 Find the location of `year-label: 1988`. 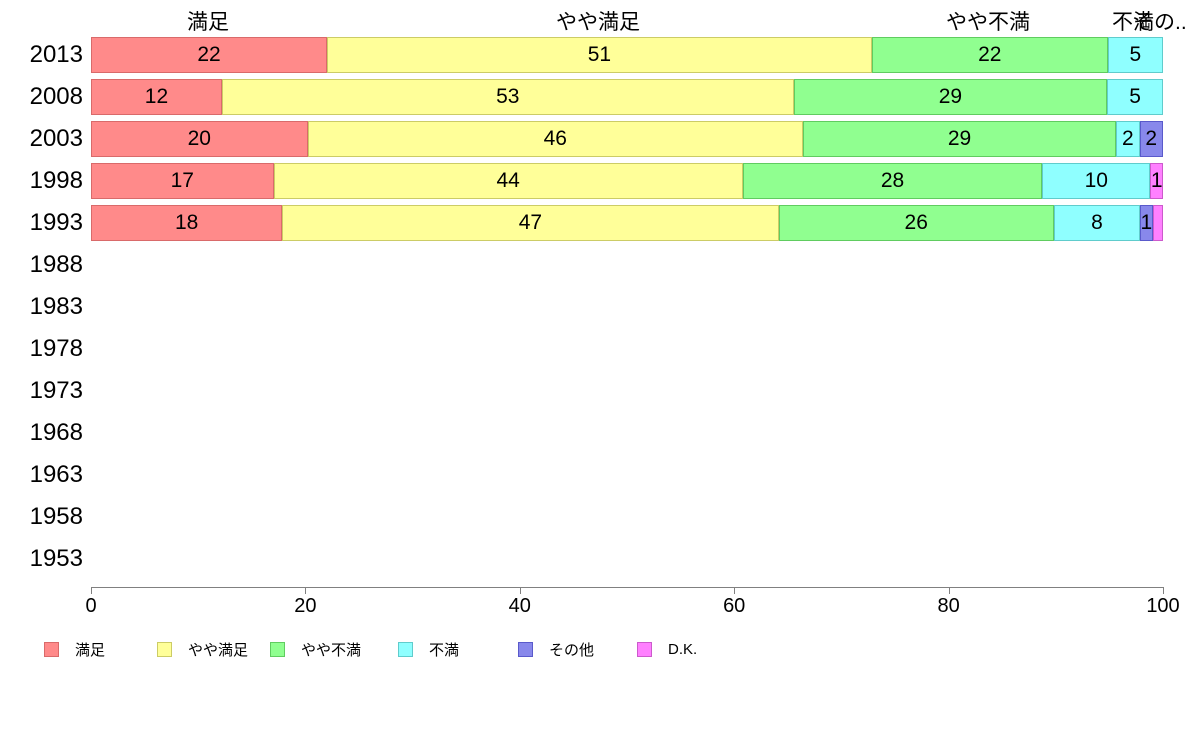

year-label: 1988 is located at coordinates (56, 264).